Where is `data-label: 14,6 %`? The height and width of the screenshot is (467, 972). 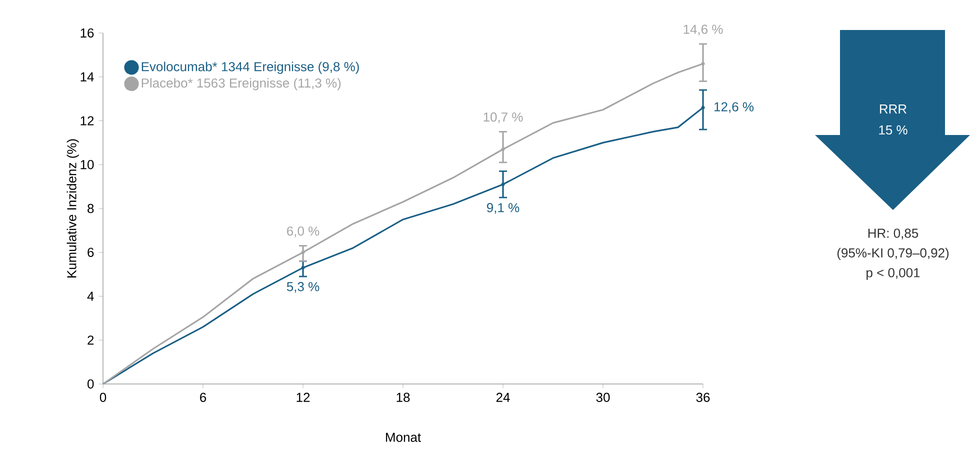 data-label: 14,6 % is located at coordinates (703, 30).